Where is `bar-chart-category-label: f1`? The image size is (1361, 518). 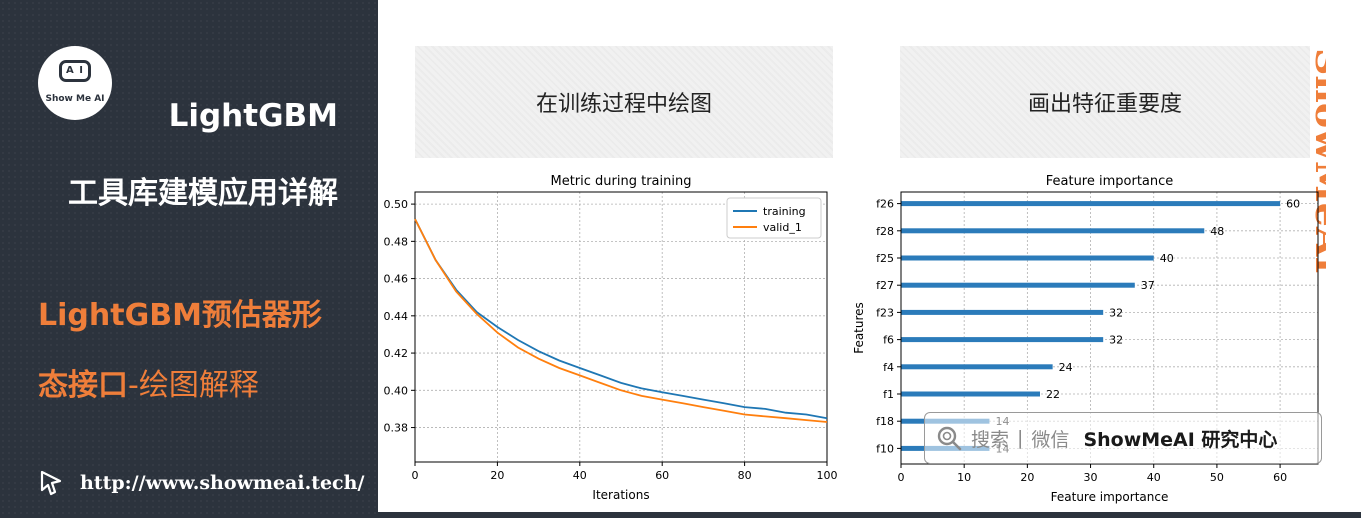 bar-chart-category-label: f1 is located at coordinates (888, 394).